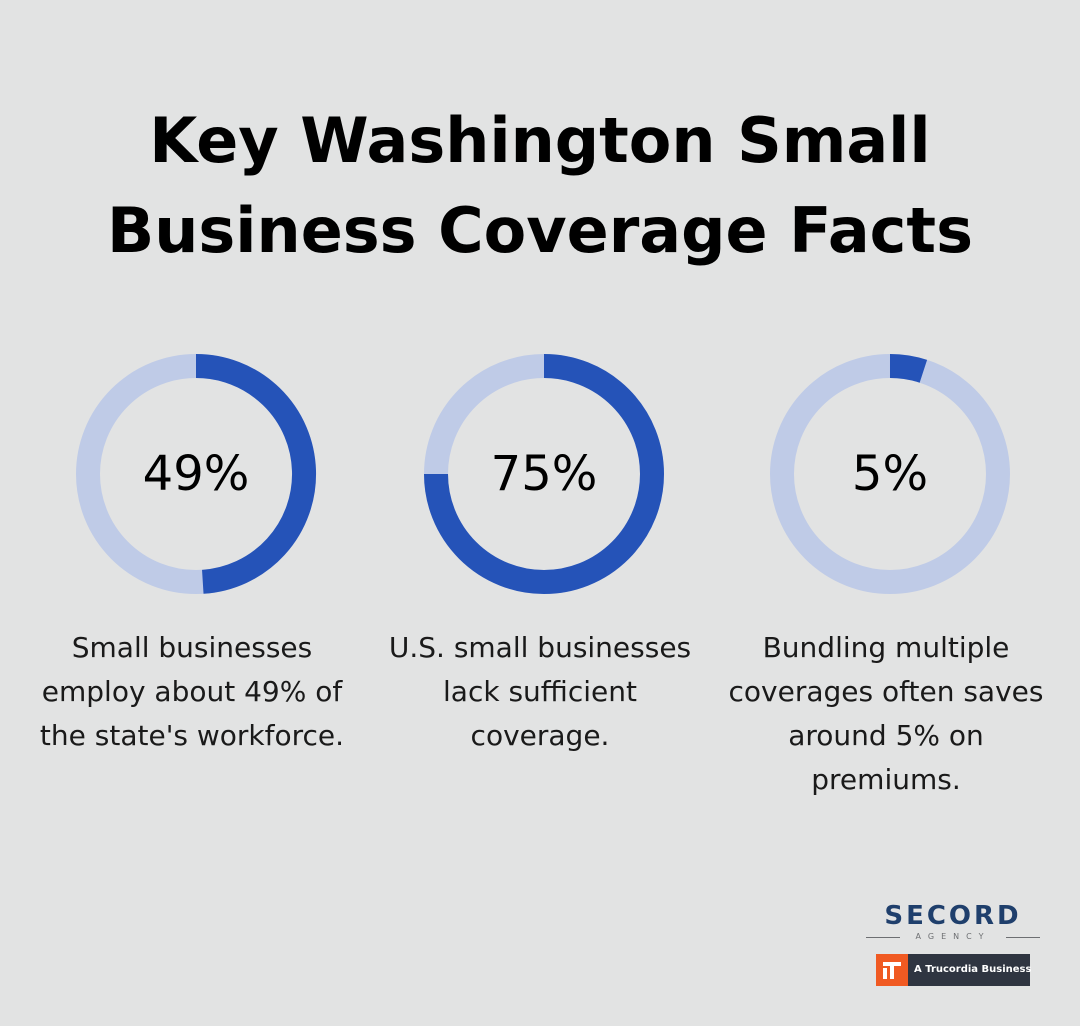  I want to click on logo-subtitle: AGENCY, so click(953, 937).